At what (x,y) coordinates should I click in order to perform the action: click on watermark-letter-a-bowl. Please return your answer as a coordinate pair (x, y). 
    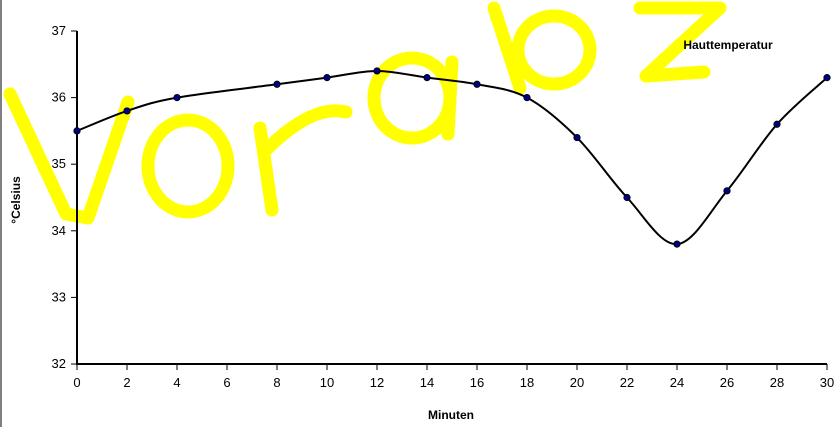
    Looking at the image, I should click on (412, 98).